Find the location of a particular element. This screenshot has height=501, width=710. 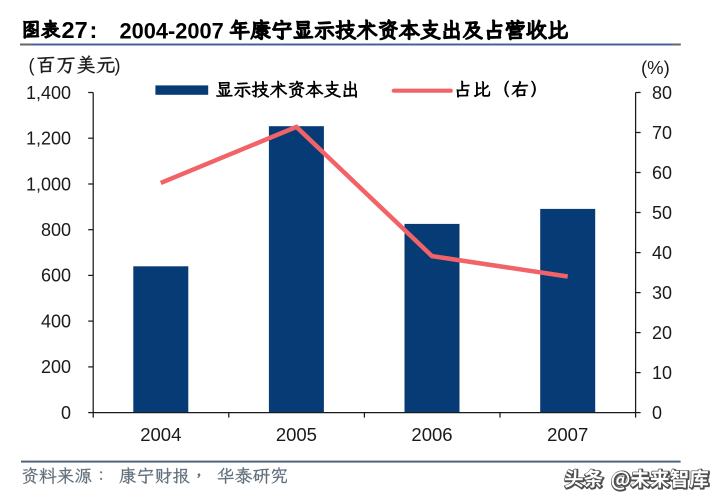

svg-text: 20 is located at coordinates (662, 333).